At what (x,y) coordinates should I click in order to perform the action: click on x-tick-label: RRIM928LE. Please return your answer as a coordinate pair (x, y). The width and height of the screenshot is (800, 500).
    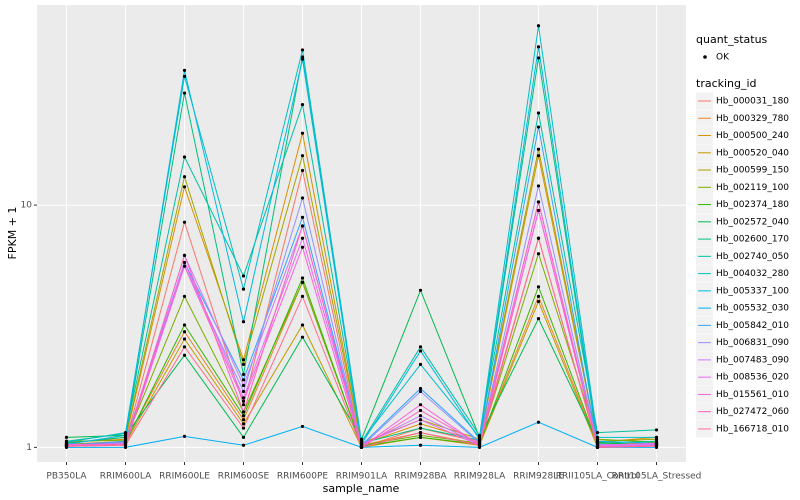
    Looking at the image, I should click on (538, 477).